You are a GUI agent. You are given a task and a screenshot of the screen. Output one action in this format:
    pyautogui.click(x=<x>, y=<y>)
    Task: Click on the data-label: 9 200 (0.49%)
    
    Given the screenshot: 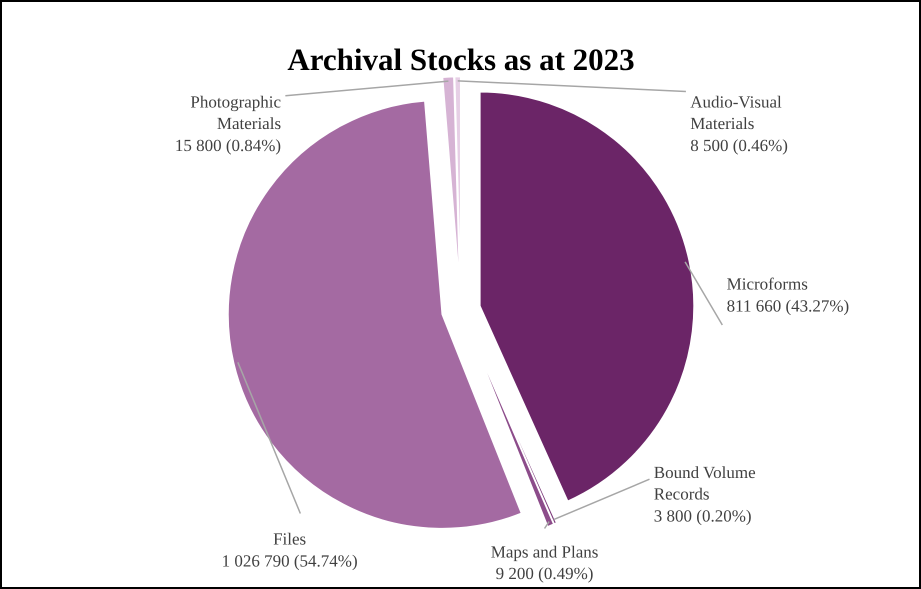 What is the action you would take?
    pyautogui.click(x=545, y=574)
    